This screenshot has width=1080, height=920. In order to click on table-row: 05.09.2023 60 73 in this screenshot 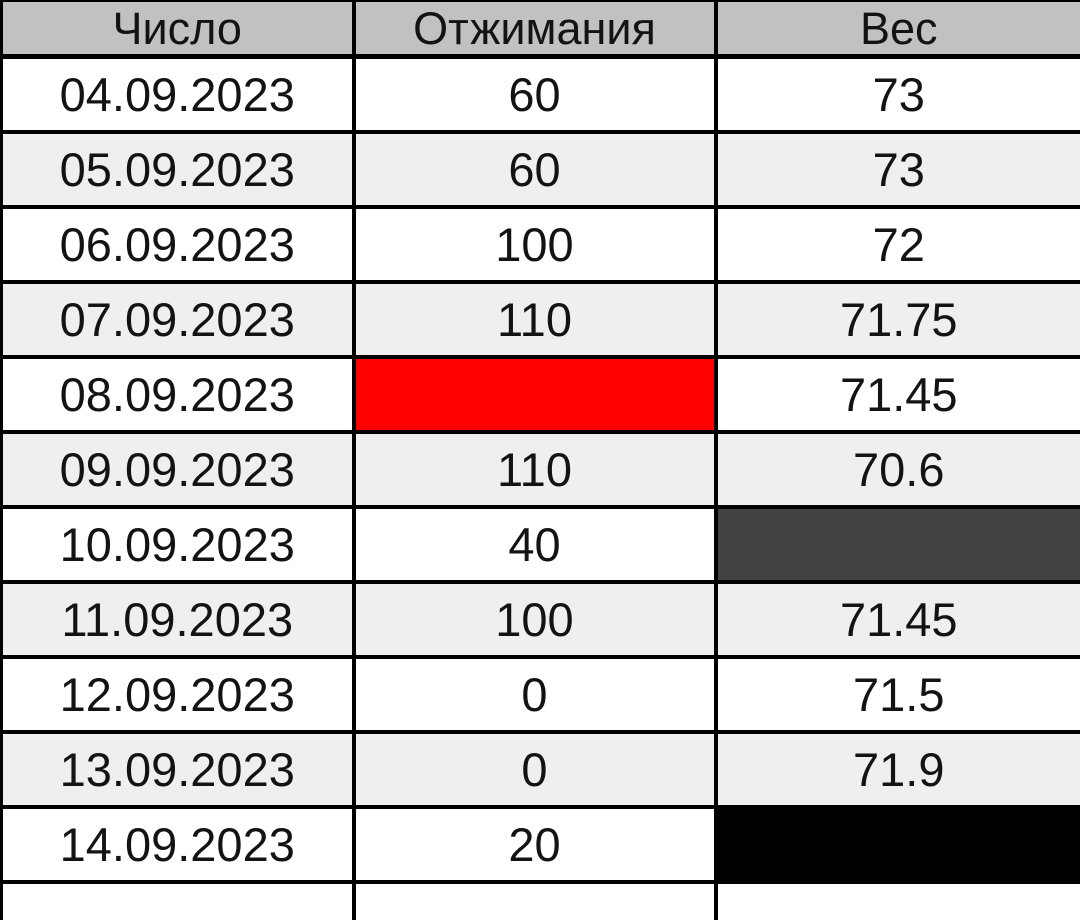, I will do `click(540, 169)`.